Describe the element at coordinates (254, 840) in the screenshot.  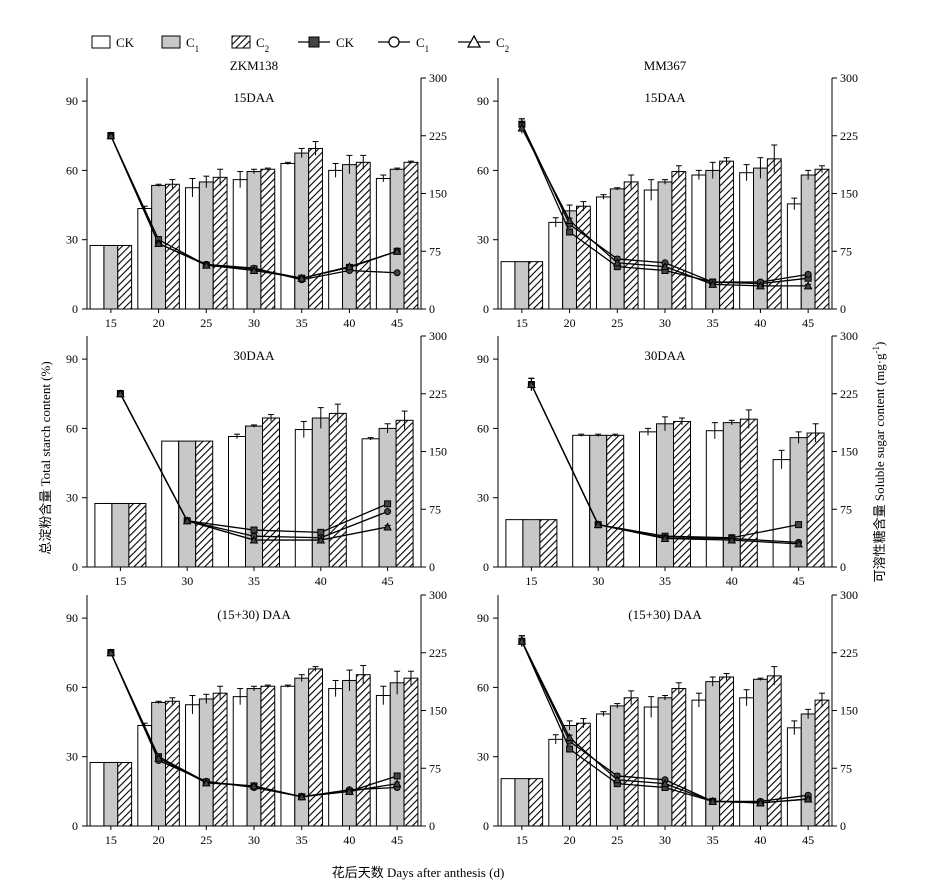
I see `x-tick-label: 30` at that location.